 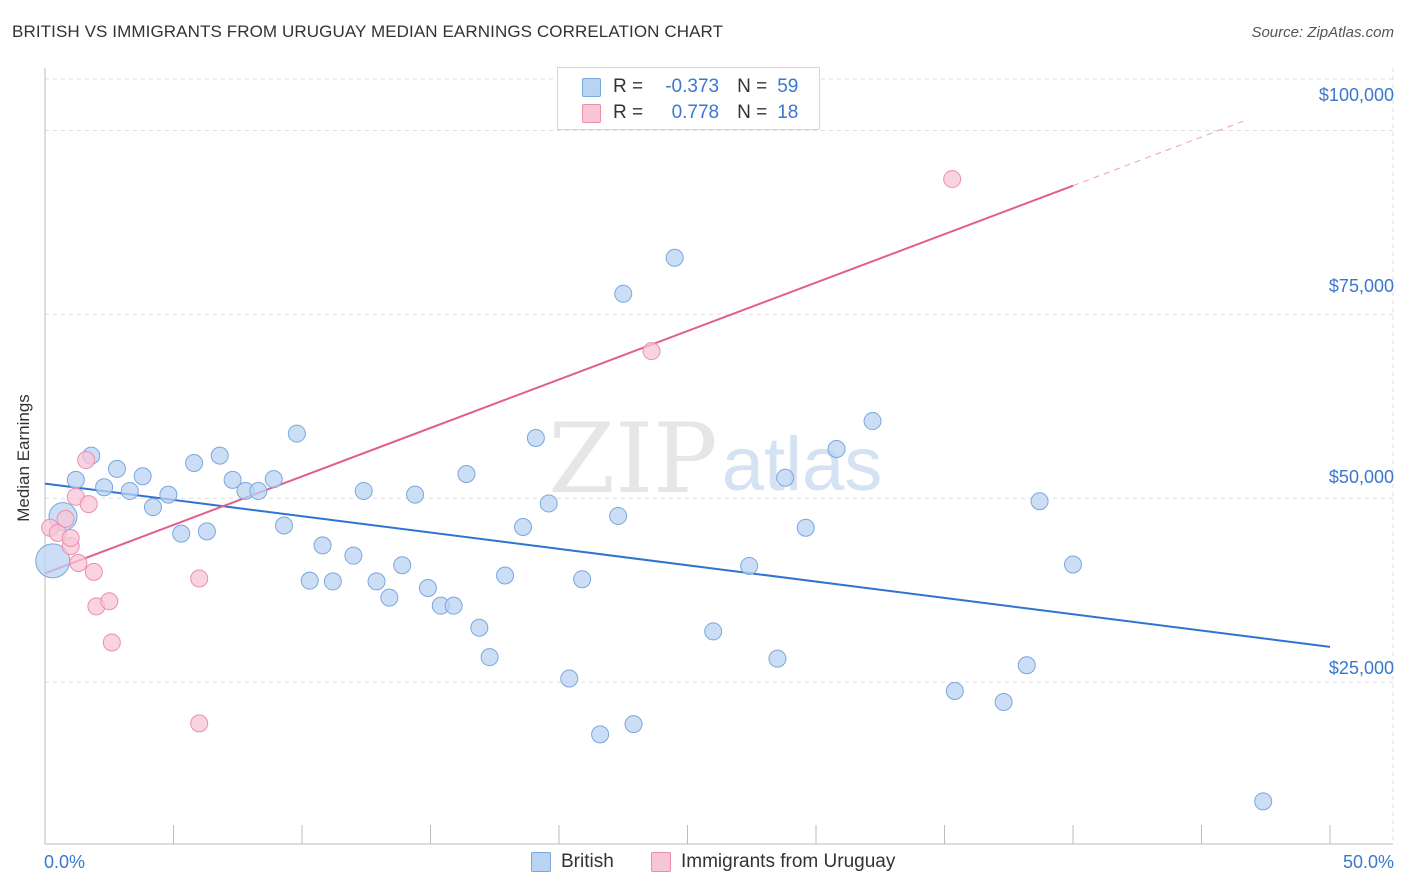 I want to click on x-tick-min: 0.0%, so click(x=65, y=862).